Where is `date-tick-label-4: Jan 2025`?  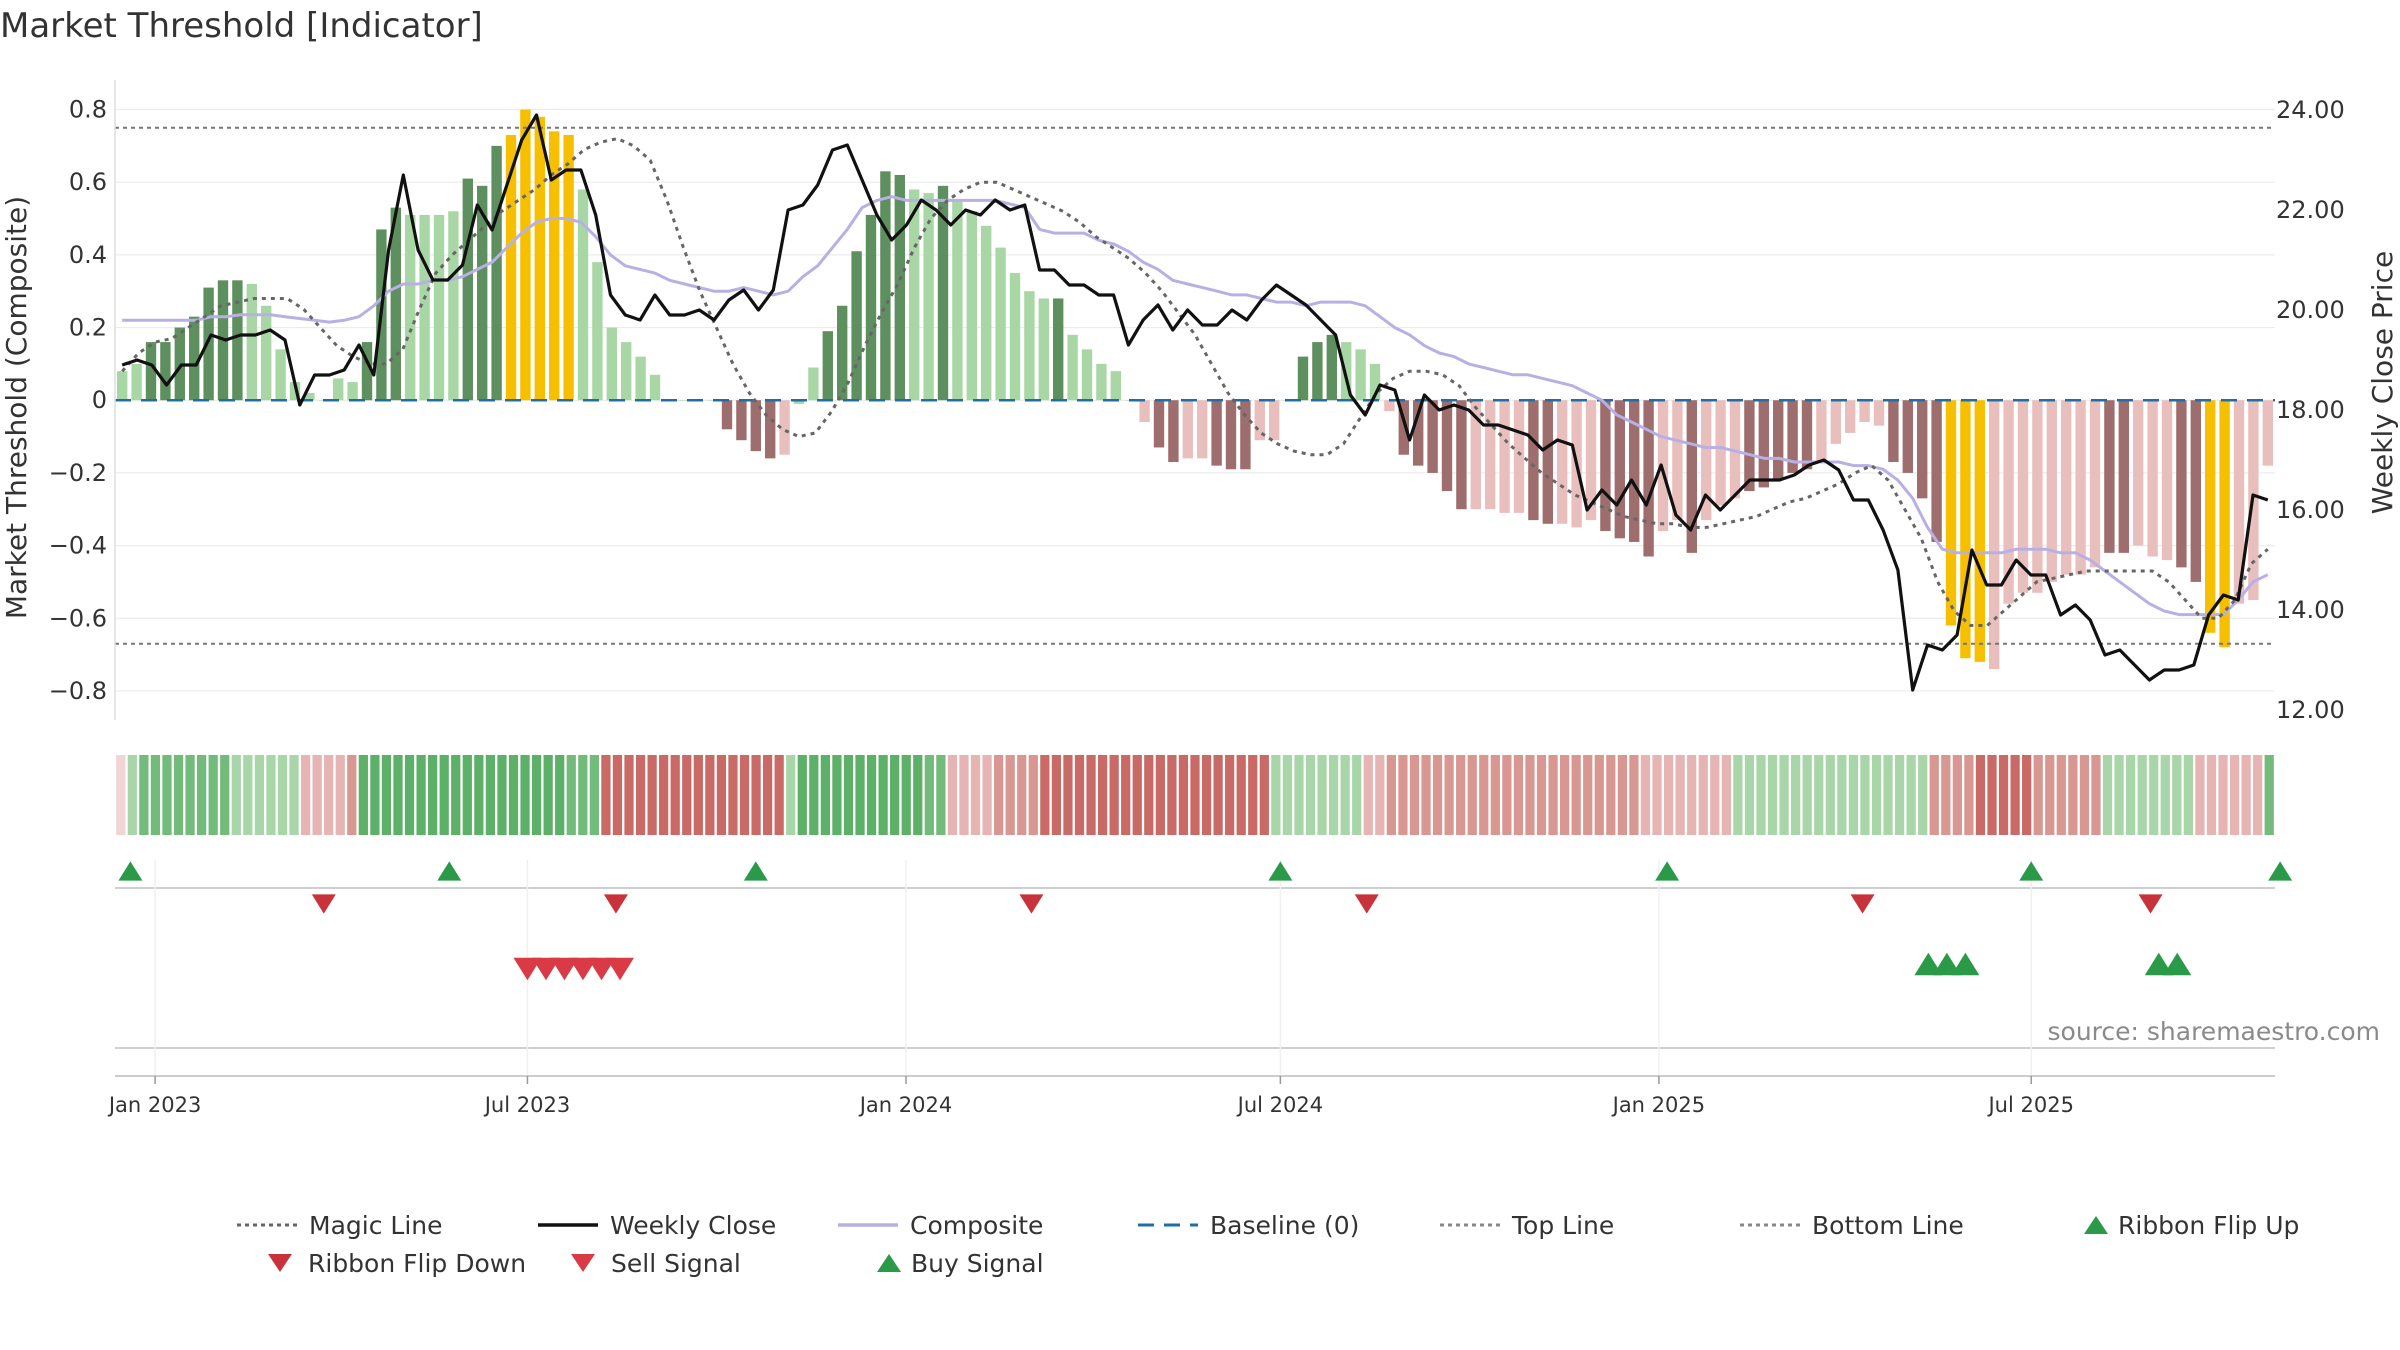 date-tick-label-4: Jan 2025 is located at coordinates (1658, 1105).